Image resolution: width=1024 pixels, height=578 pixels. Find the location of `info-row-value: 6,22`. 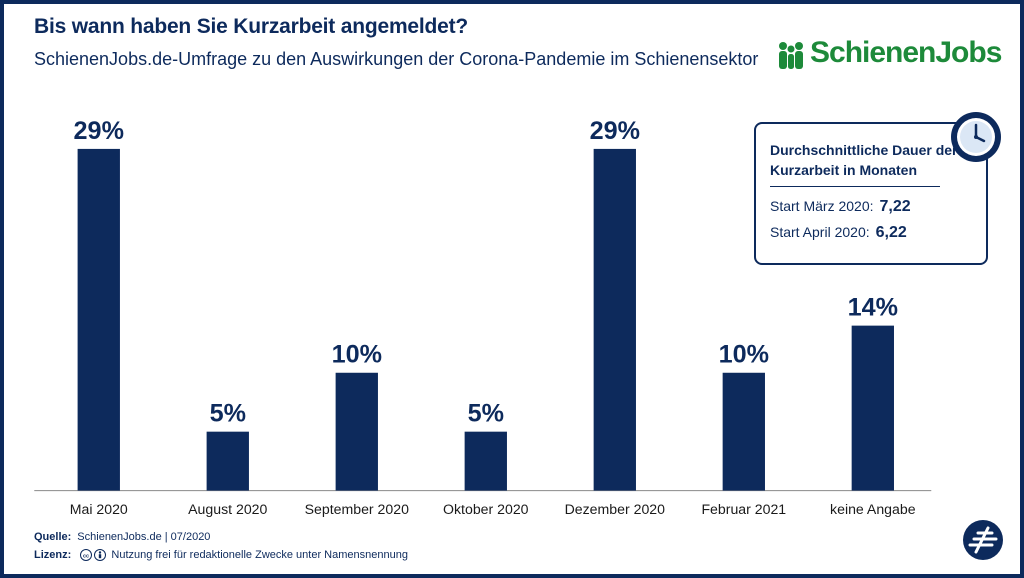

info-row-value: 6,22 is located at coordinates (891, 232).